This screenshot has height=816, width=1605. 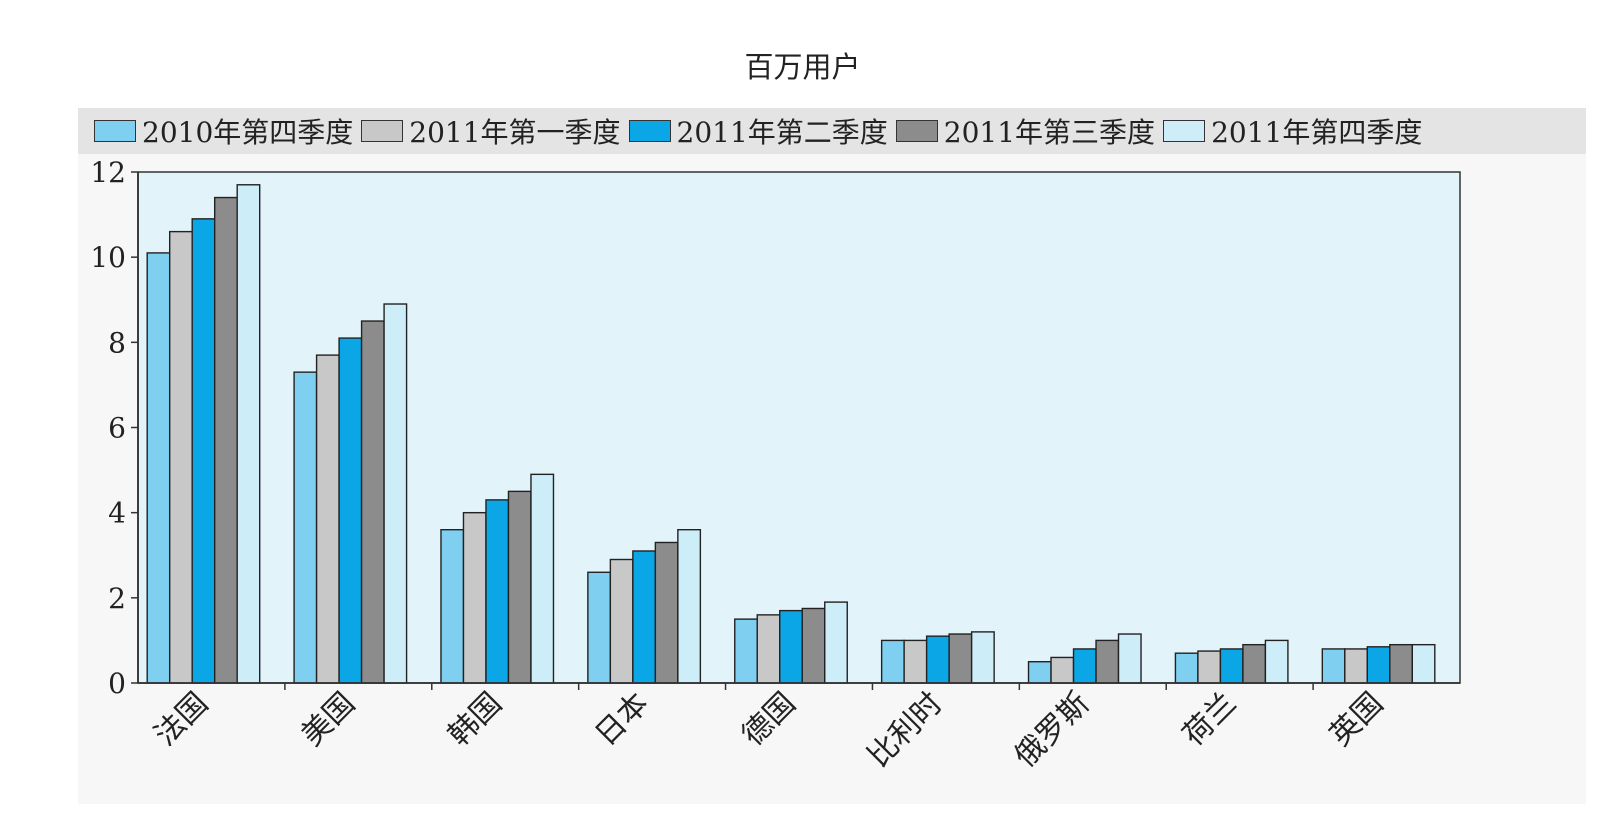 I want to click on y-tick-label: 4, so click(x=117, y=513).